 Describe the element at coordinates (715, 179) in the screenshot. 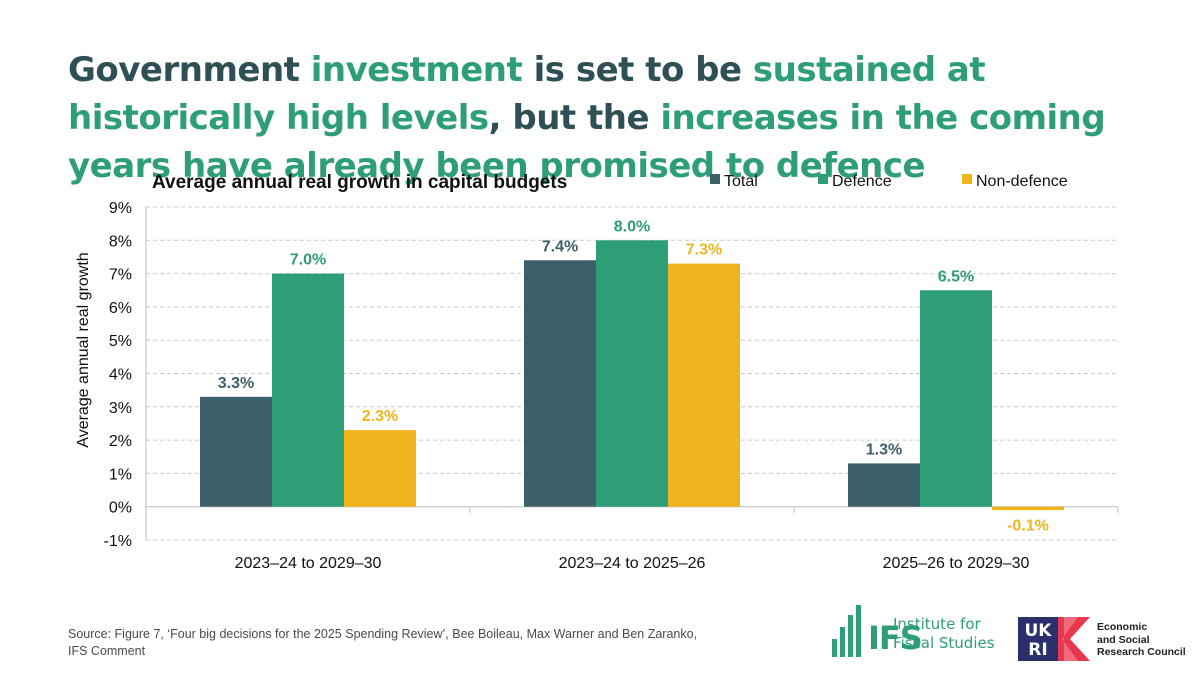

I see `legend-swatch-total` at that location.